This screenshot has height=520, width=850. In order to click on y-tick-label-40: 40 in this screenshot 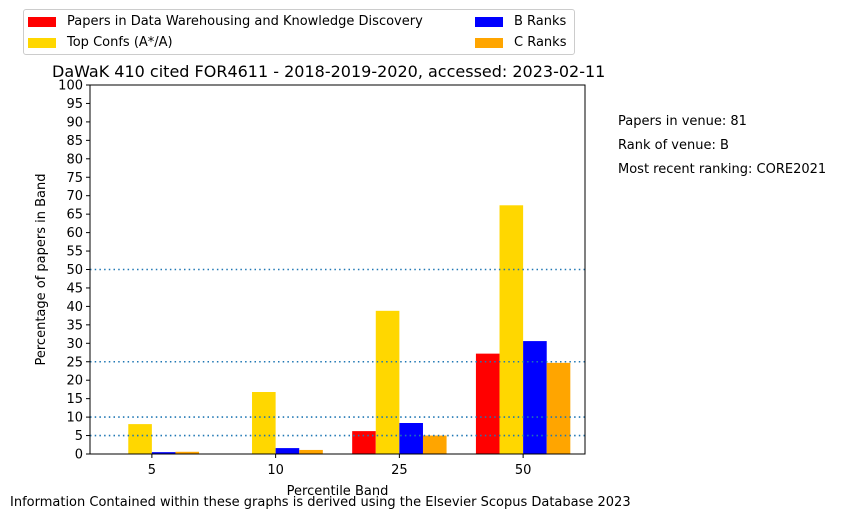, I will do `click(74, 307)`.